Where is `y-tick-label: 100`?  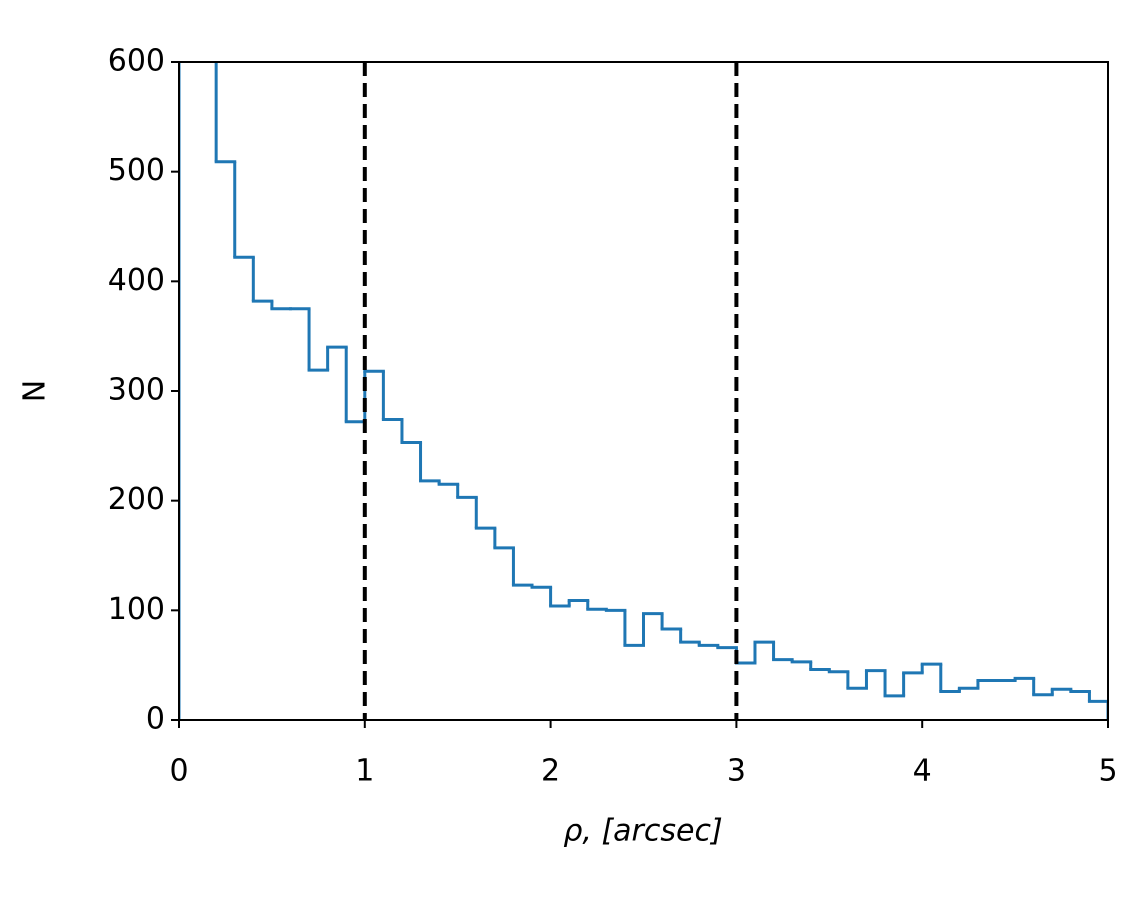 y-tick-label: 100 is located at coordinates (136, 609).